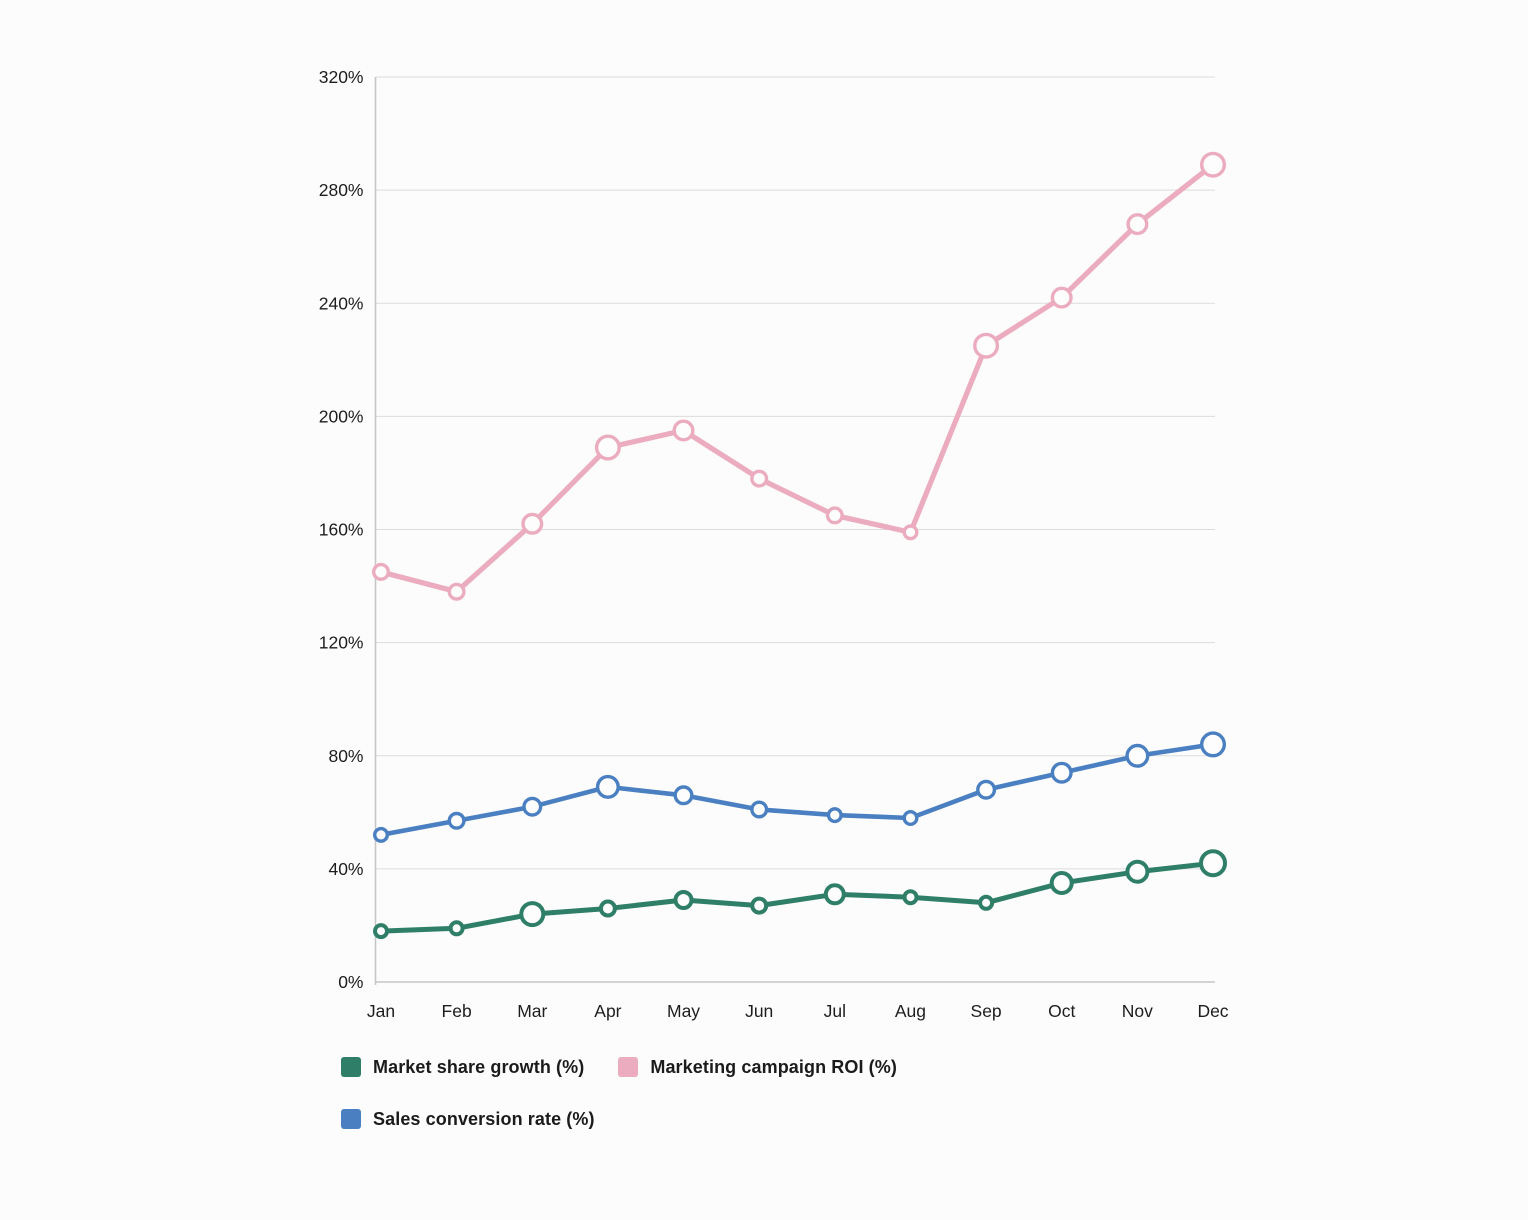 The width and height of the screenshot is (1528, 1220). Describe the element at coordinates (1137, 871) in the screenshot. I see `point-market-share-growth-nov` at that location.